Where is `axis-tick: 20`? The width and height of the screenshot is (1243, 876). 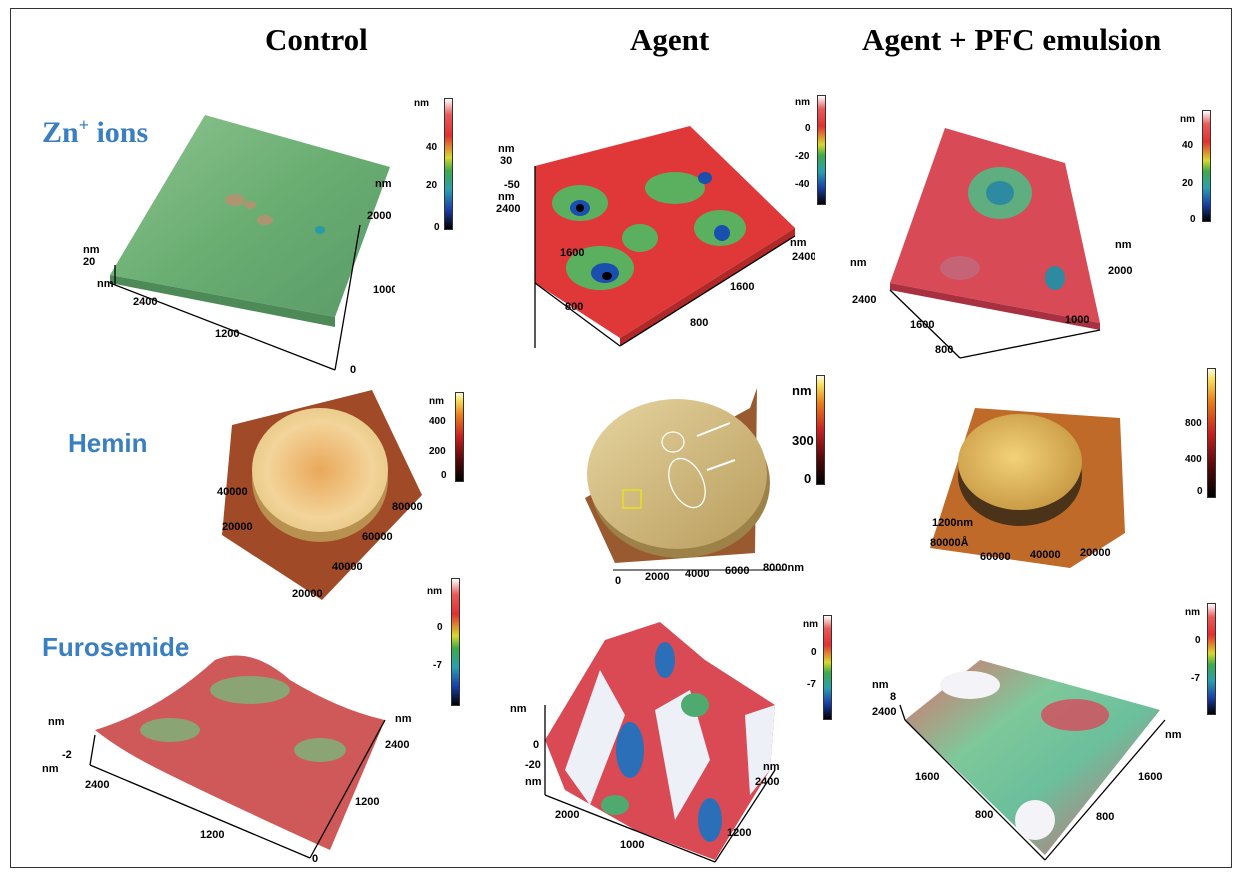
axis-tick: 20 is located at coordinates (89, 262).